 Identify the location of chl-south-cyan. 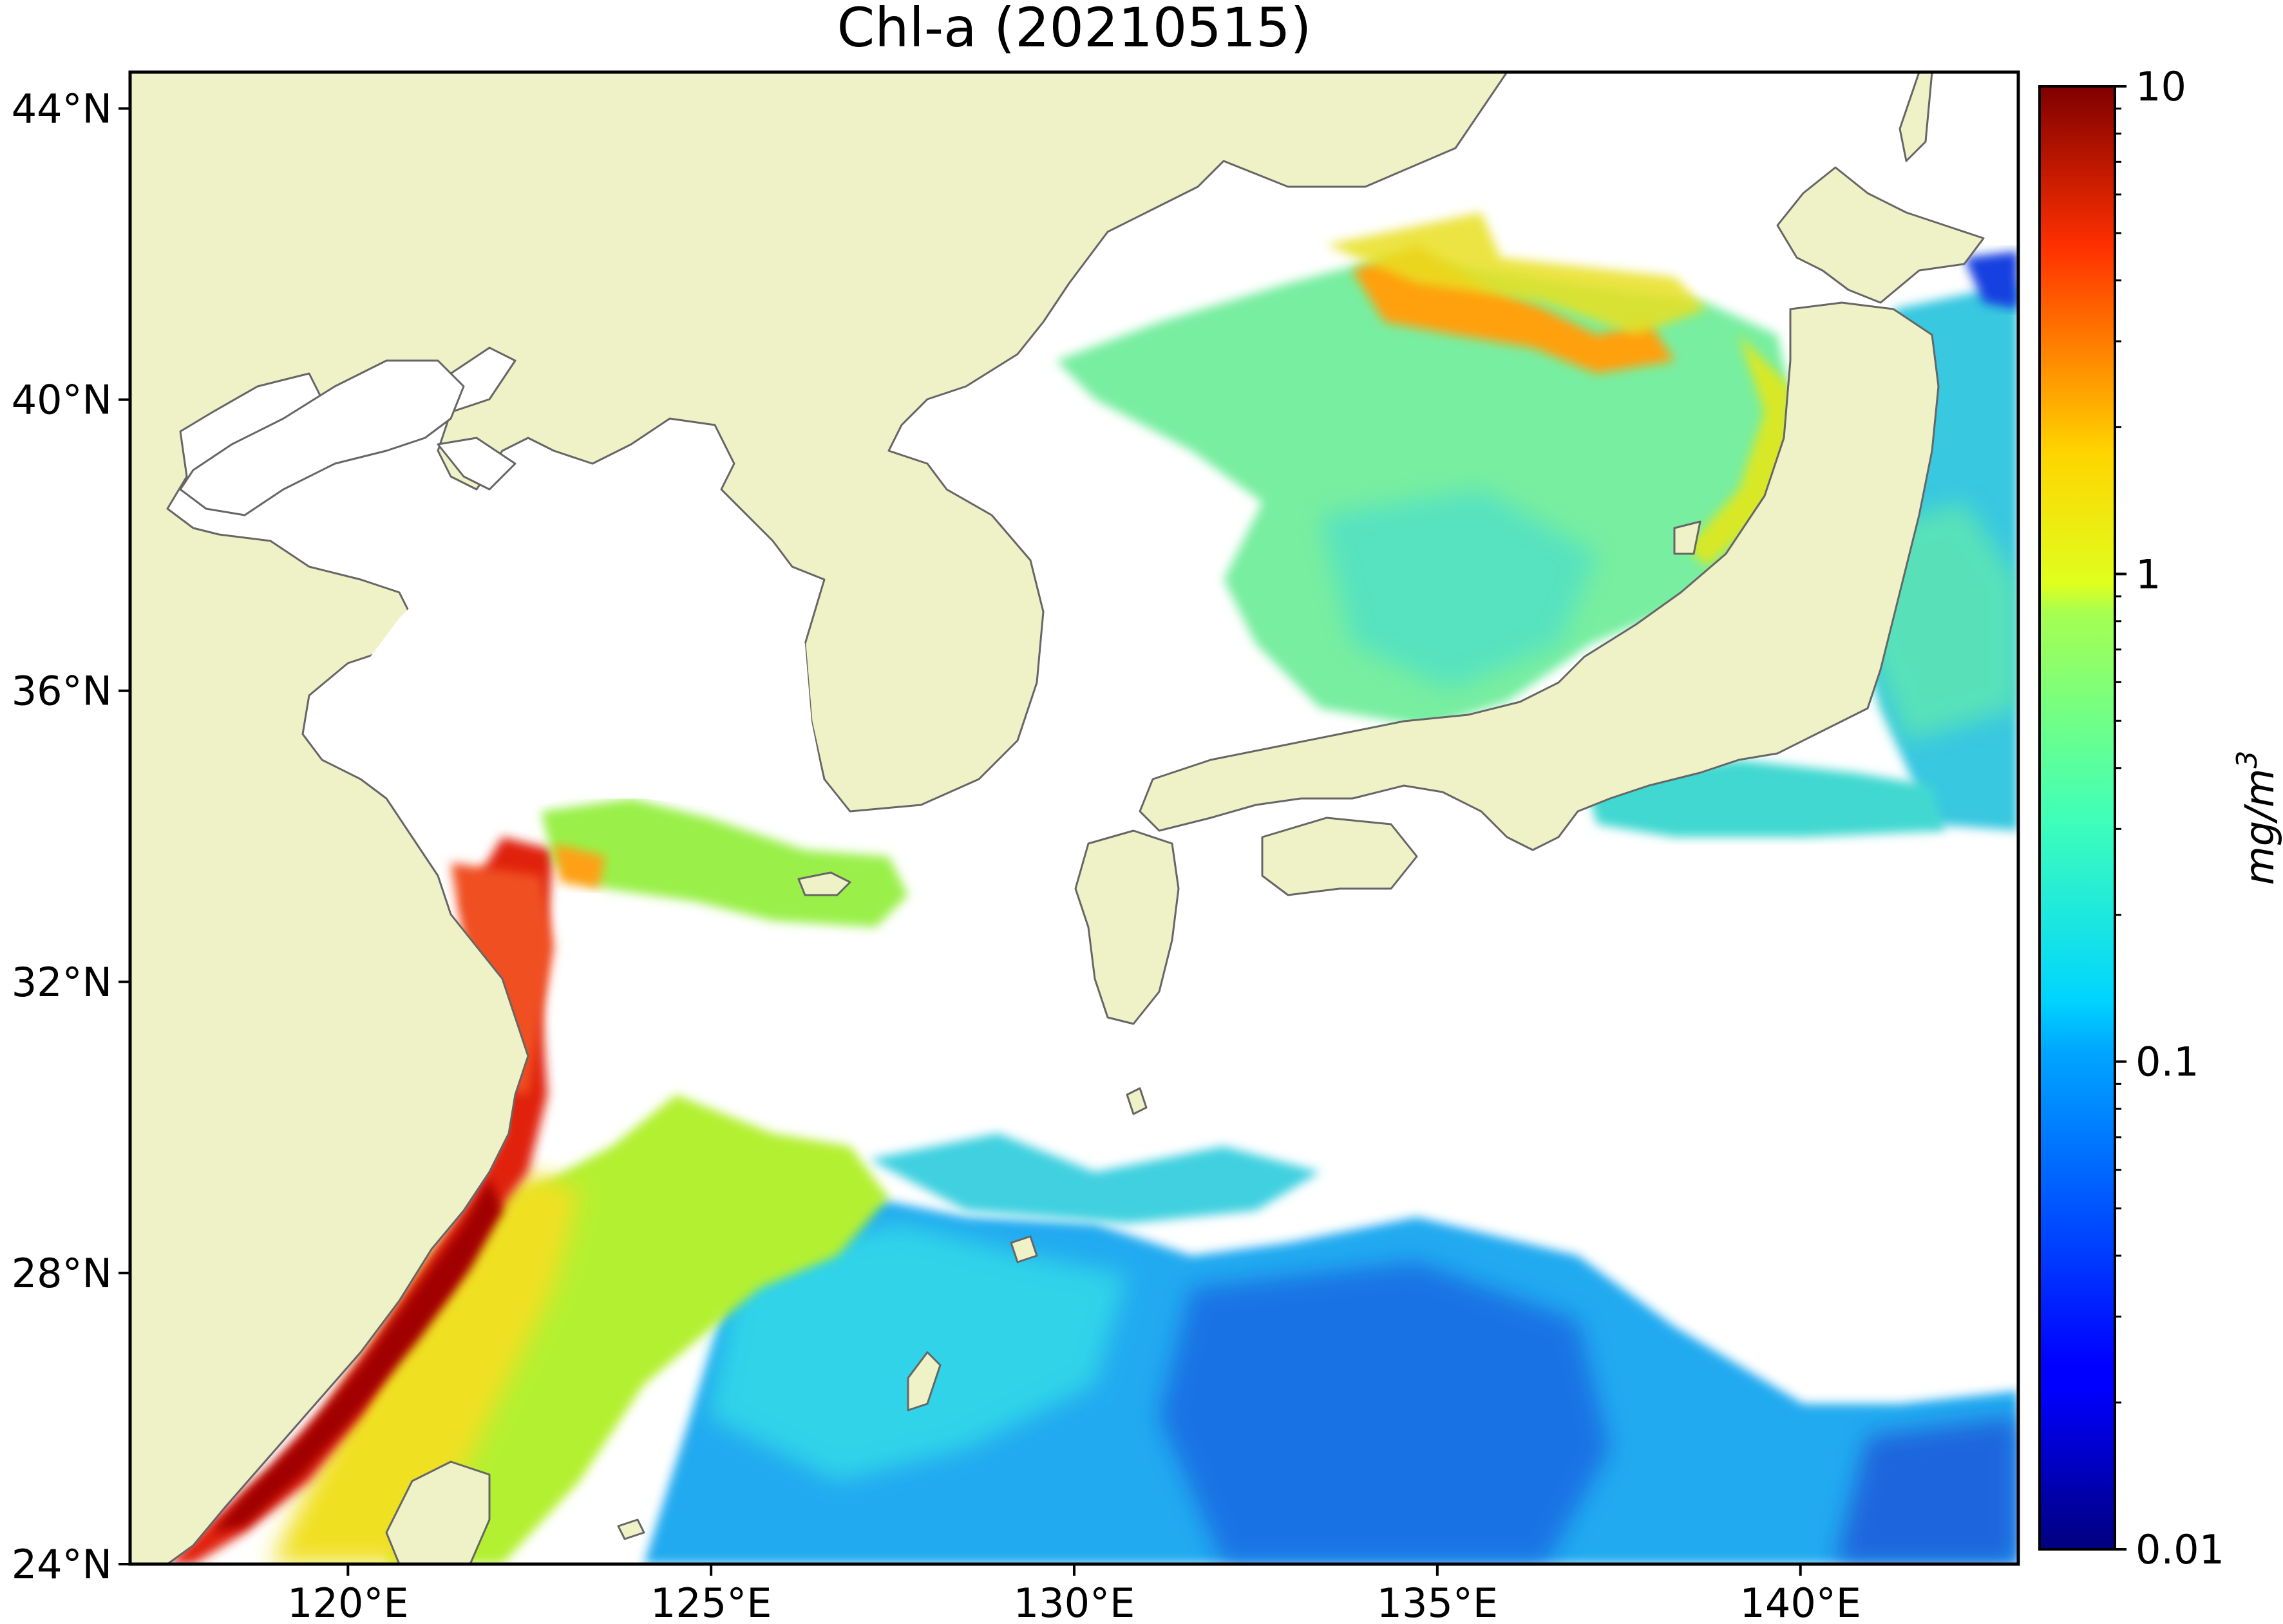
(917, 1352).